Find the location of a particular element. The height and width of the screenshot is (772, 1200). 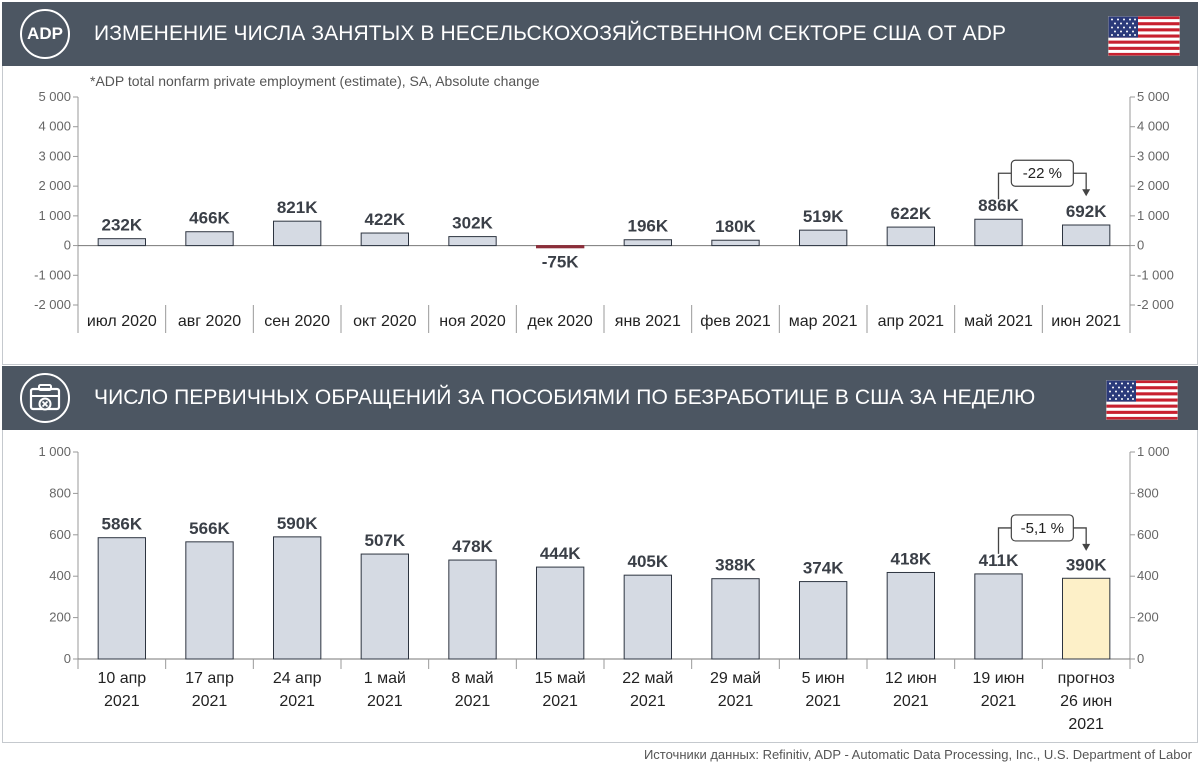

y-tick-label-right: 2 000 is located at coordinates (1153, 185).